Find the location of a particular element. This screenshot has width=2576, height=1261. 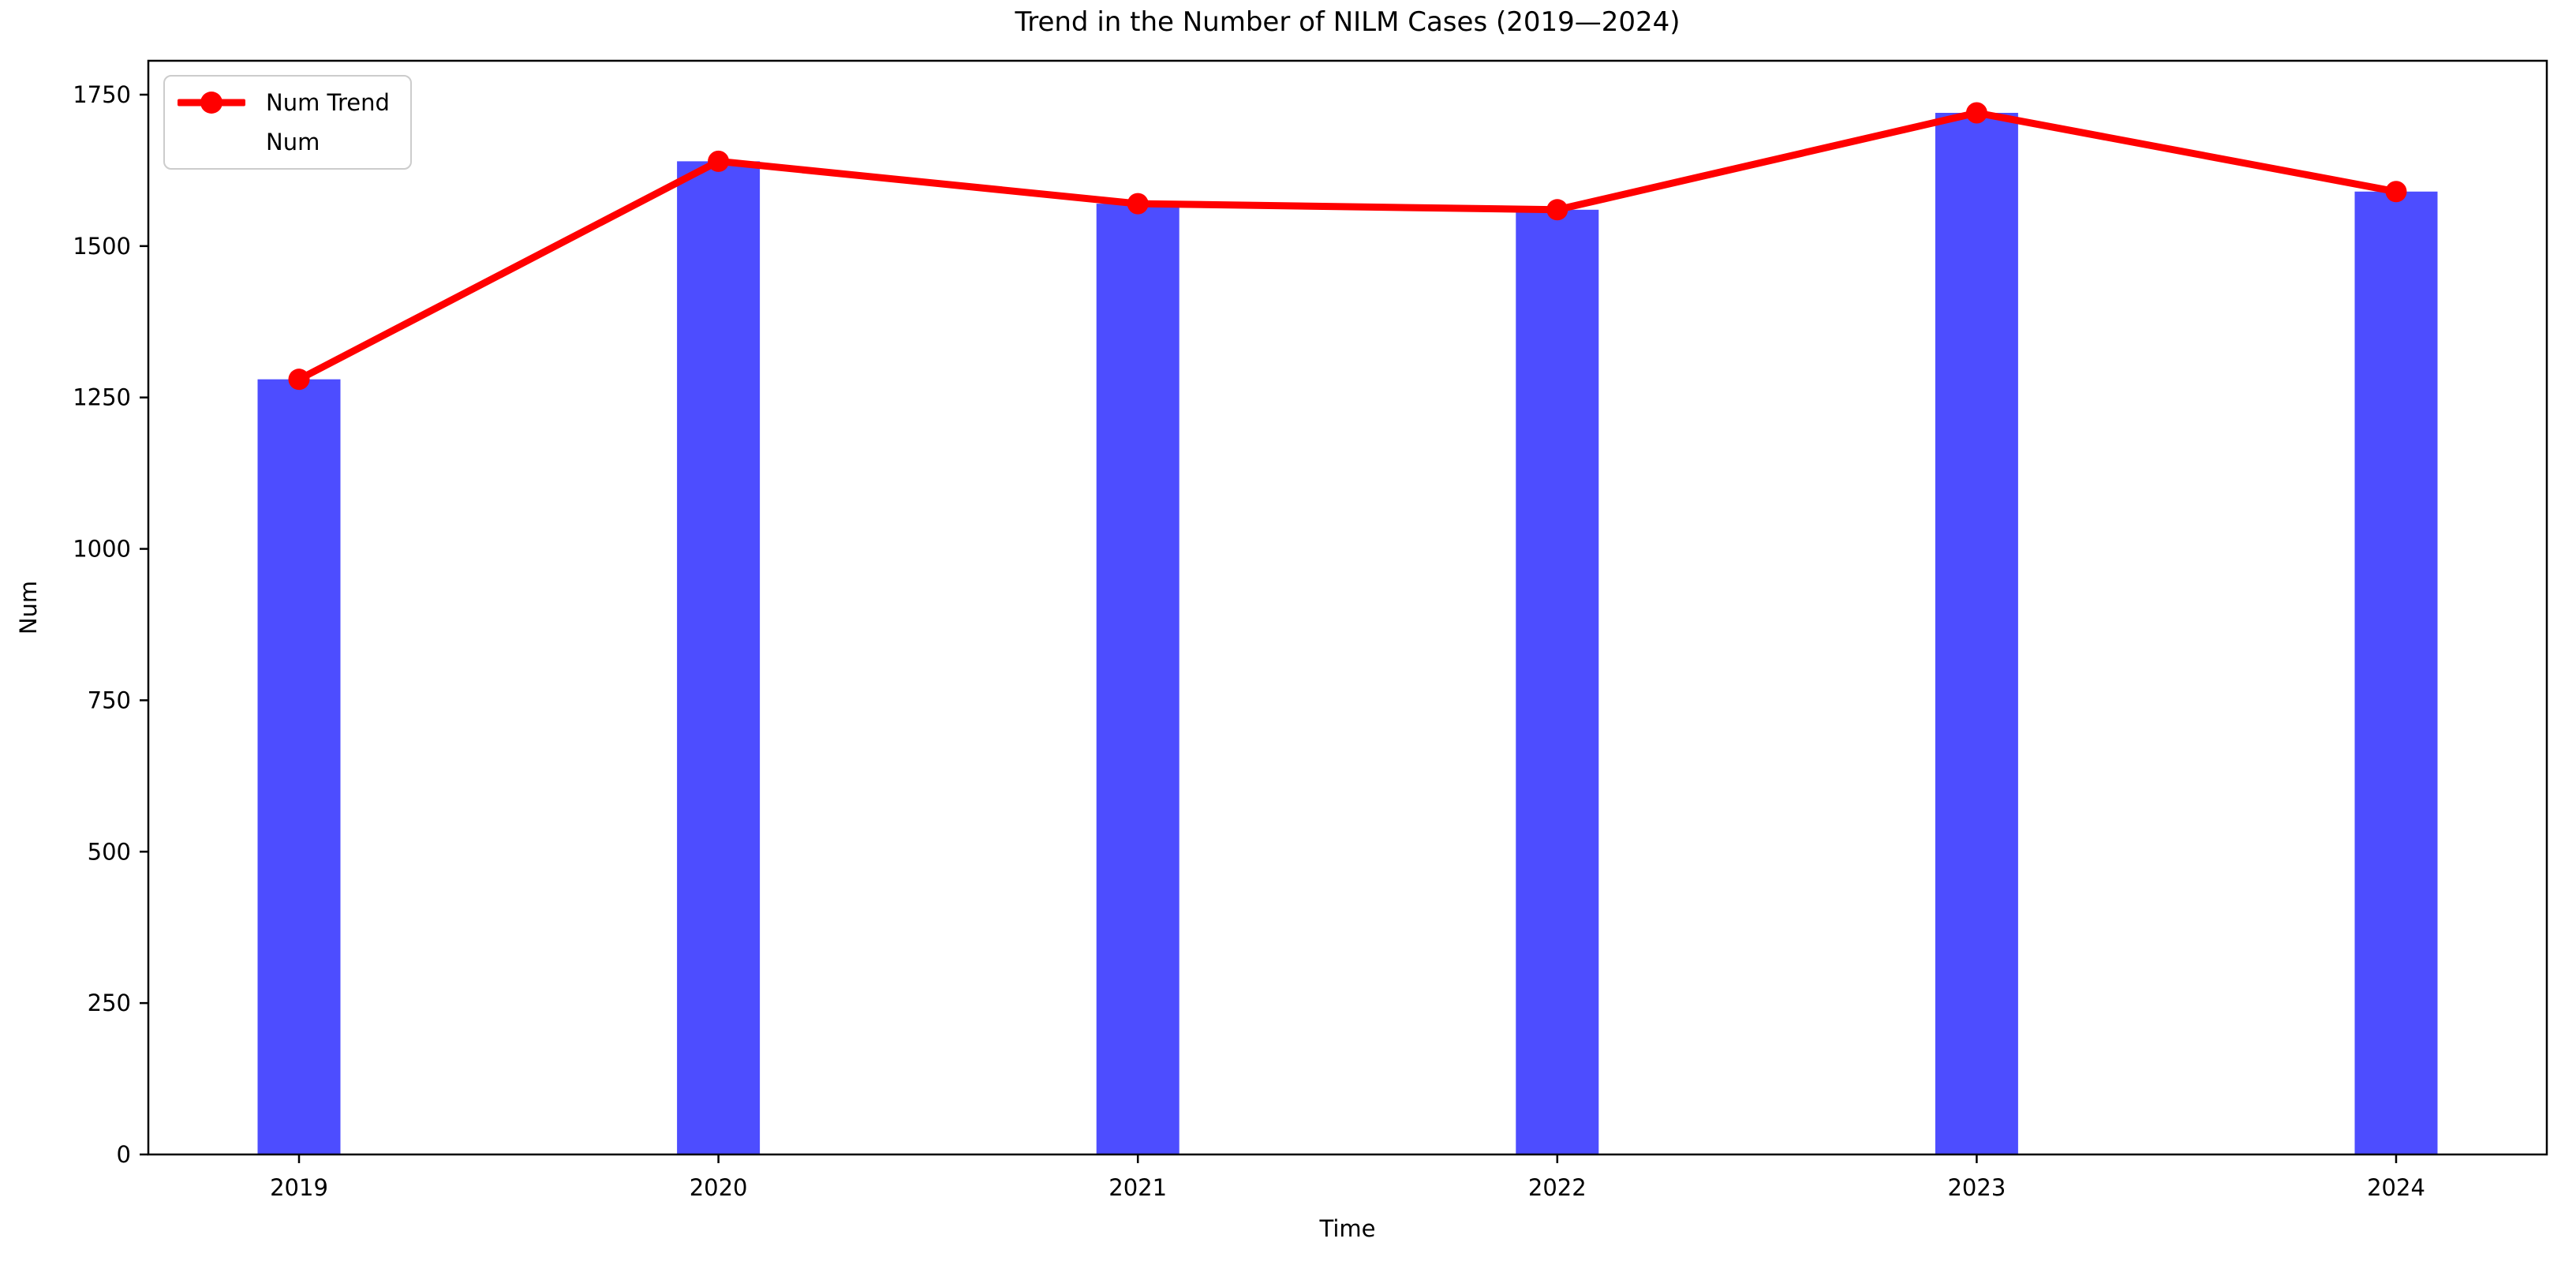

legend: Num Trend Num is located at coordinates (287, 122).